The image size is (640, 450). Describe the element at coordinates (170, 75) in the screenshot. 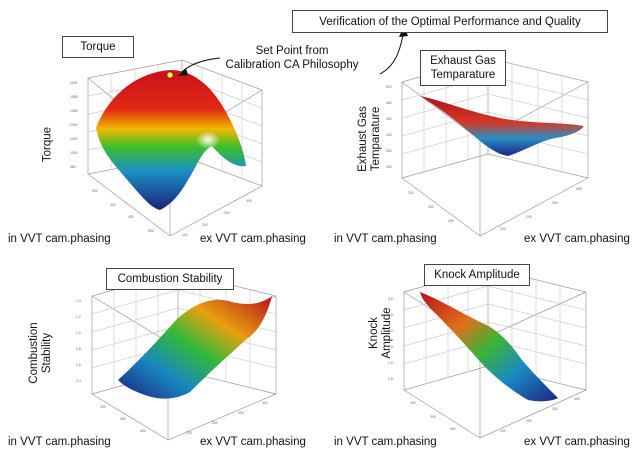

I see `set-point-marker` at that location.